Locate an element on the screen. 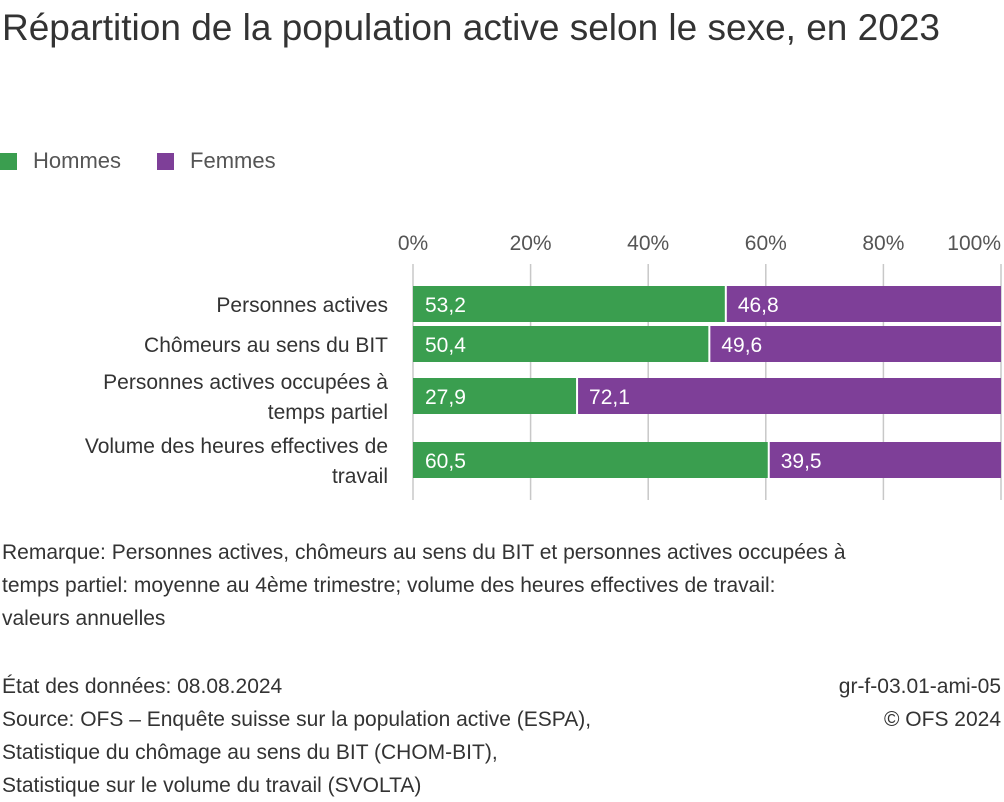 This screenshot has height=802, width=1004. data-label: 50,4 is located at coordinates (445, 345).